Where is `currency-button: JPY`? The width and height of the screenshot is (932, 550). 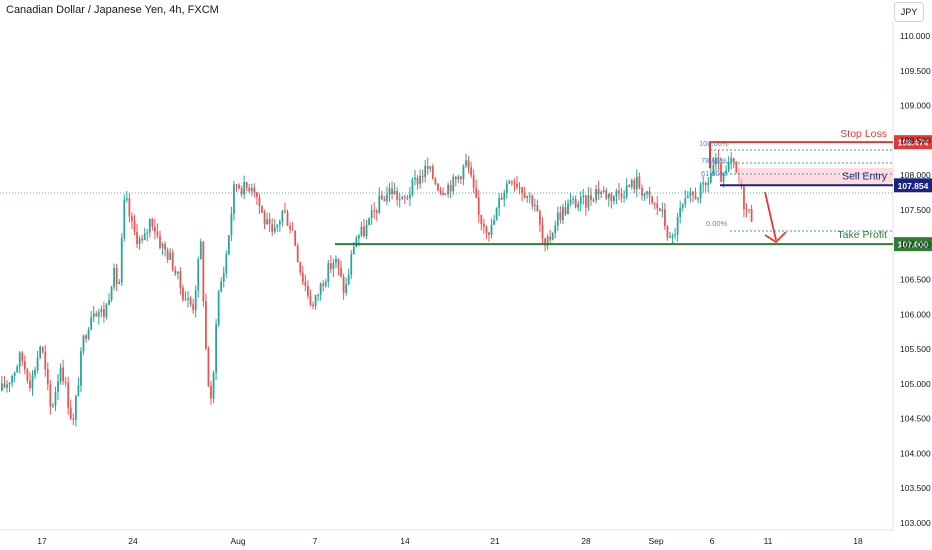
currency-button: JPY is located at coordinates (909, 12).